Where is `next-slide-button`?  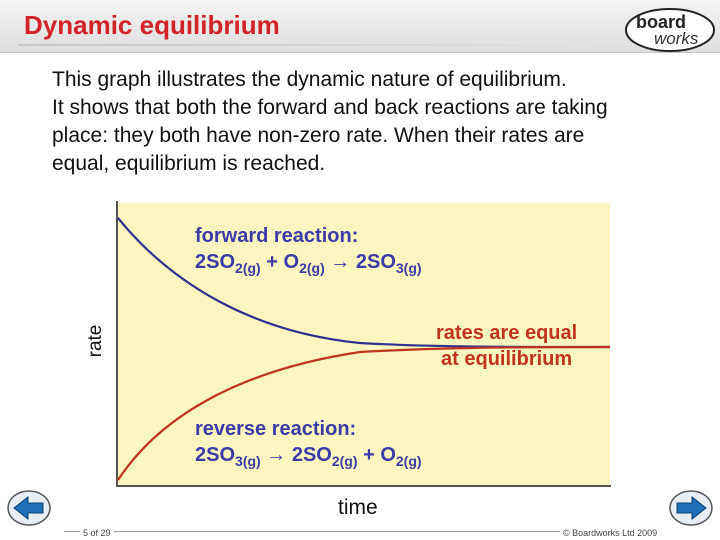
next-slide-button is located at coordinates (691, 508).